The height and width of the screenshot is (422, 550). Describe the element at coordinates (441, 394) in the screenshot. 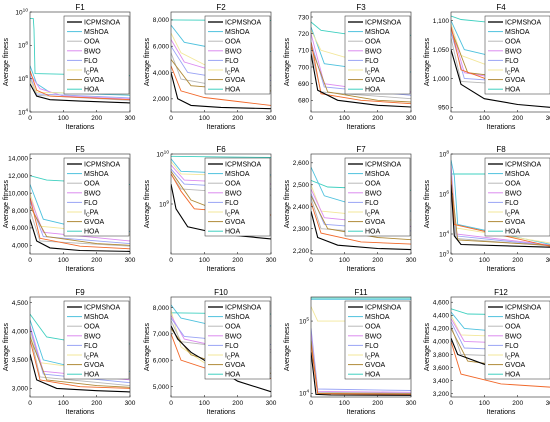

I see `y-tick-label: 3,200` at that location.